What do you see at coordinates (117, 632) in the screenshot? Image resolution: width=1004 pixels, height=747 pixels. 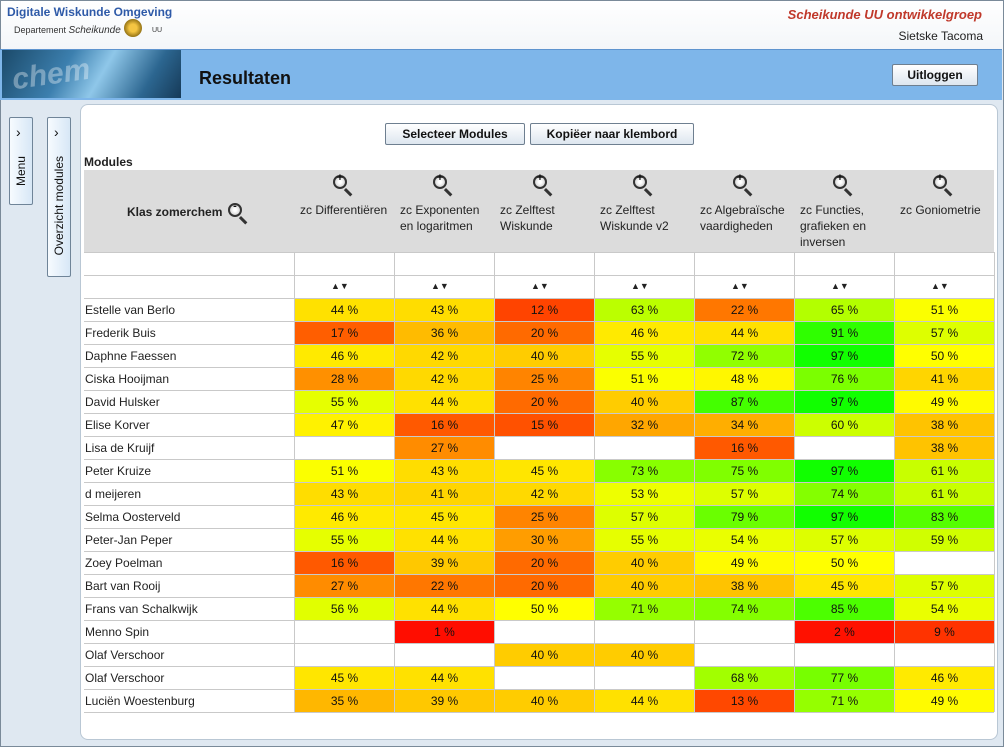 I see `student-name: Menno Spin` at bounding box center [117, 632].